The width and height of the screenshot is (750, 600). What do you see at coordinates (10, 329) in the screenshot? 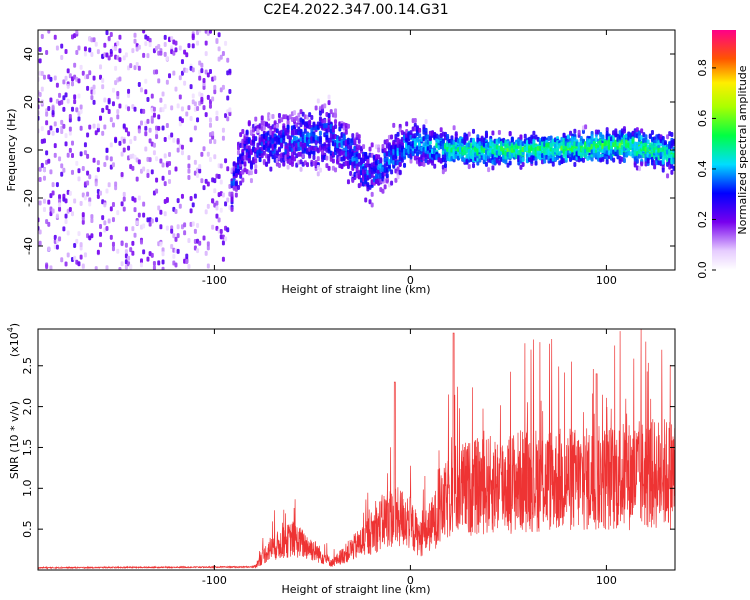
I see `snr-y-scale-exp: 4` at bounding box center [10, 329].